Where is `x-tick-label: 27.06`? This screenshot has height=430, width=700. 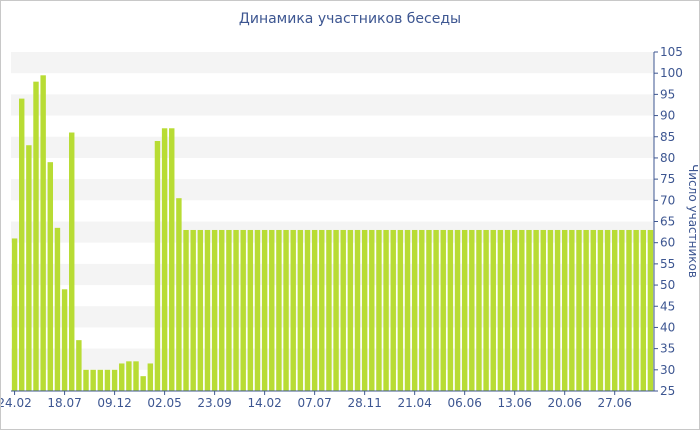 x-tick-label: 27.06 is located at coordinates (615, 403).